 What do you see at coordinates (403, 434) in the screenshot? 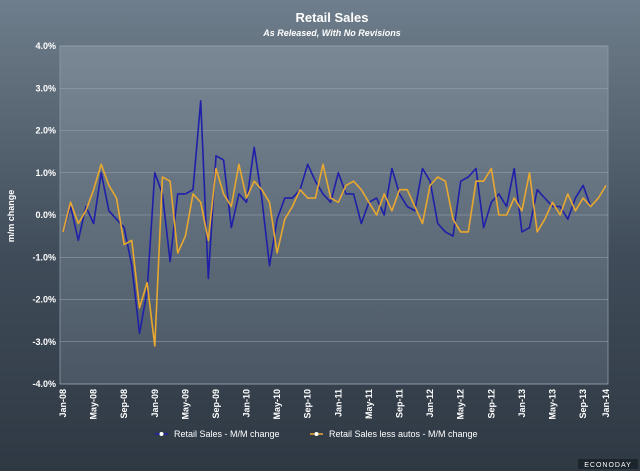
I see `legend-label-less-autos: Retail Sales less autos - M/M change` at bounding box center [403, 434].